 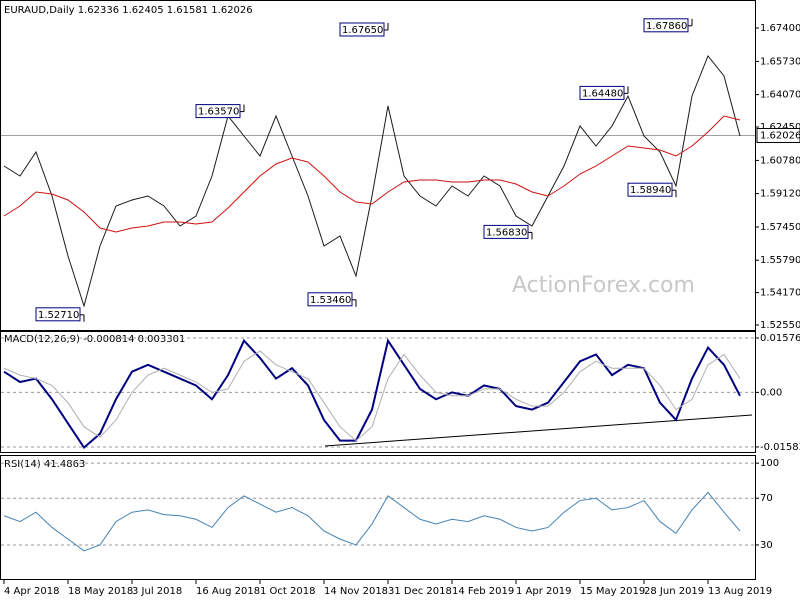 I want to click on y-tick-label: 0.00, so click(x=771, y=392).